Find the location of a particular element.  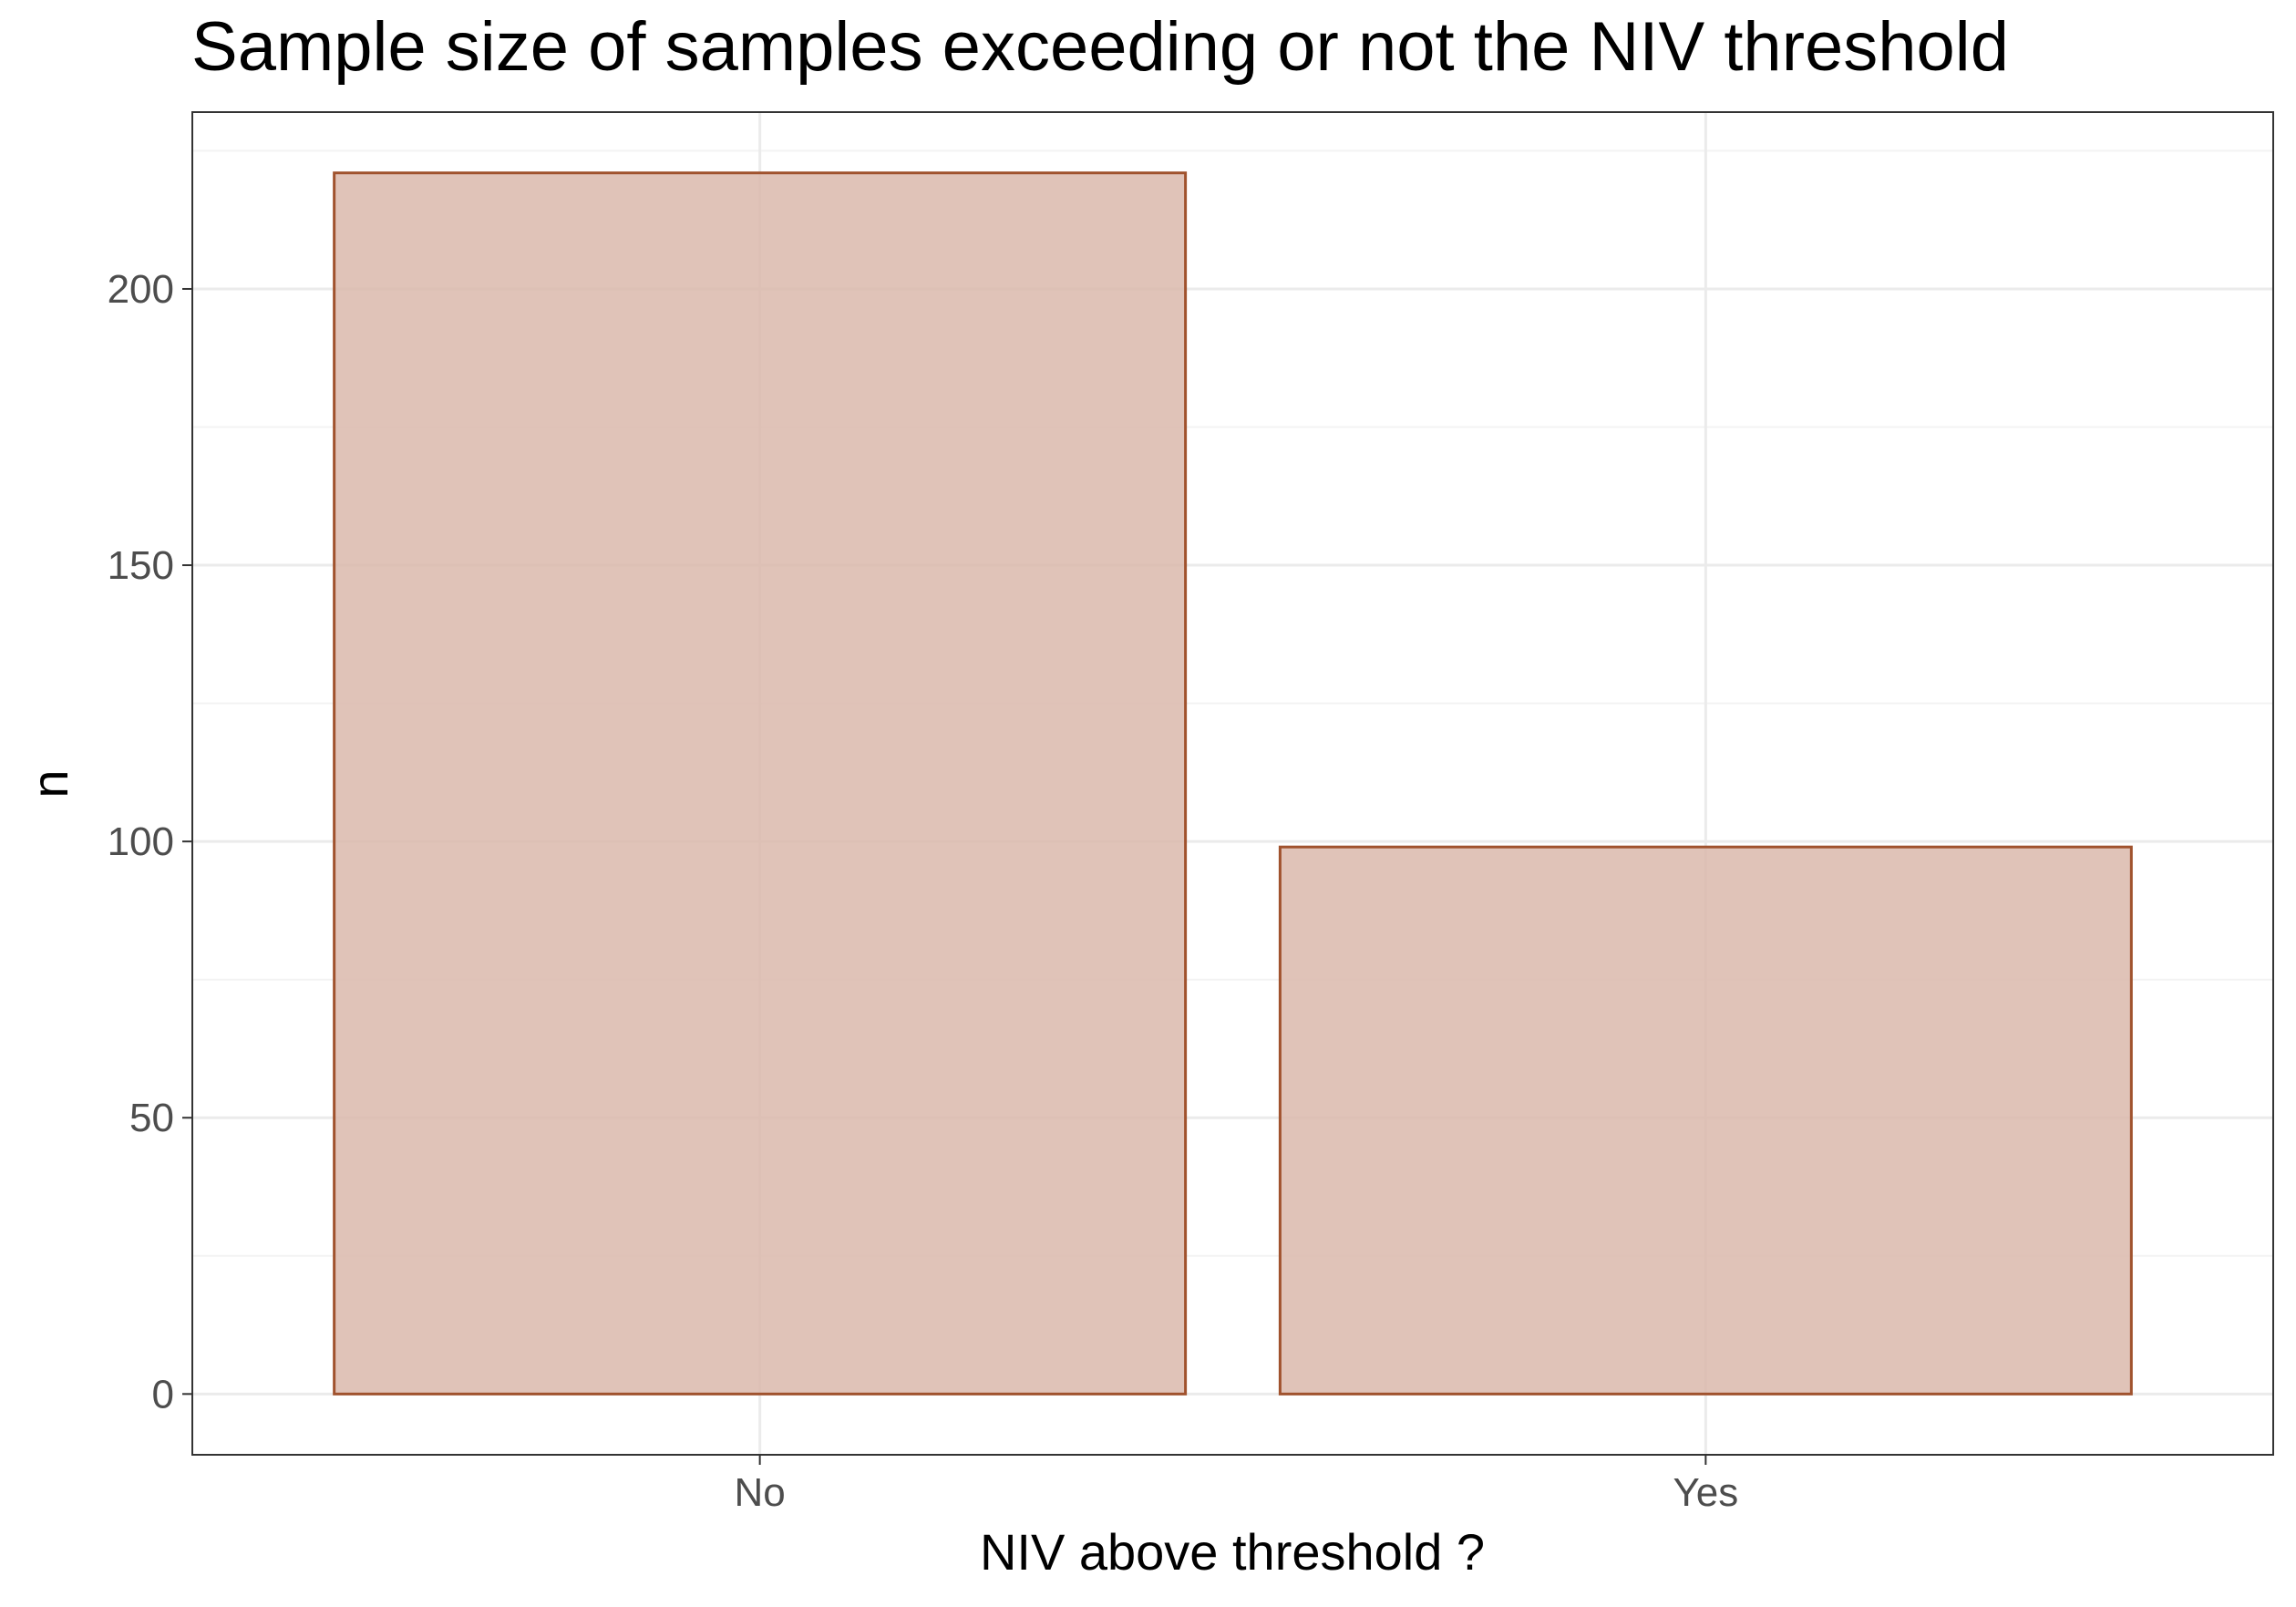

y-axis-ticks: 0 50 100 150 200 is located at coordinates (150, 841).